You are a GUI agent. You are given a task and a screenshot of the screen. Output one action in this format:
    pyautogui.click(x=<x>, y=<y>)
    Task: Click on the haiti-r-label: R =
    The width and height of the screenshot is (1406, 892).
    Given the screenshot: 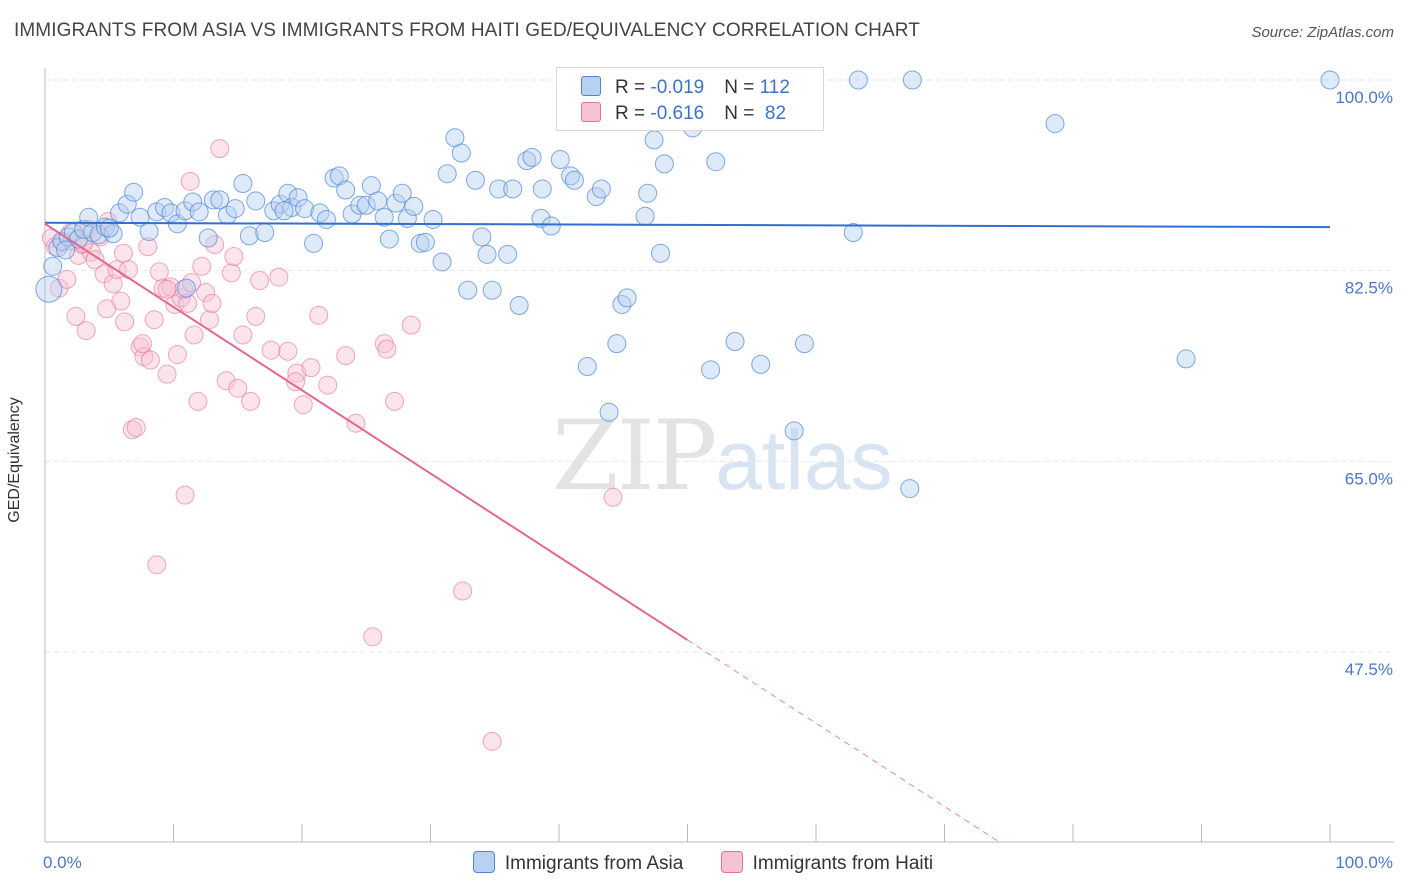 What is the action you would take?
    pyautogui.click(x=633, y=113)
    